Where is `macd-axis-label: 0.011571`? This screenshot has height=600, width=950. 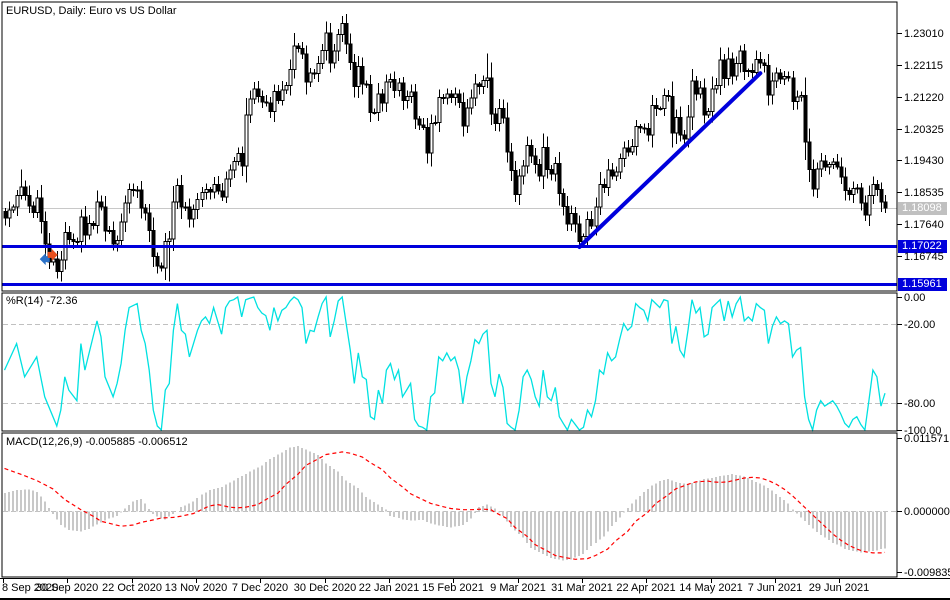
macd-axis-label: 0.011571 is located at coordinates (927, 439).